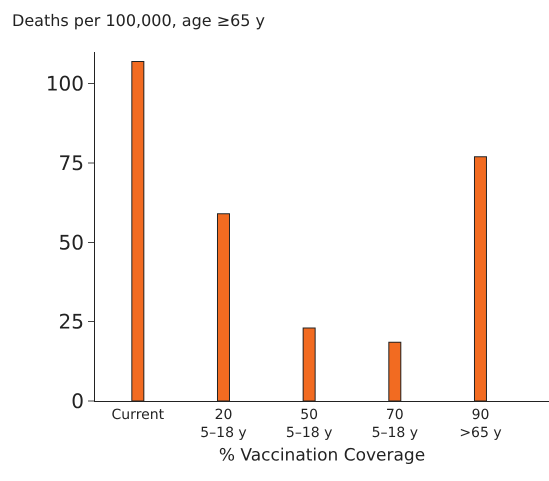  I want to click on y-tick-label: 50, so click(71, 242).